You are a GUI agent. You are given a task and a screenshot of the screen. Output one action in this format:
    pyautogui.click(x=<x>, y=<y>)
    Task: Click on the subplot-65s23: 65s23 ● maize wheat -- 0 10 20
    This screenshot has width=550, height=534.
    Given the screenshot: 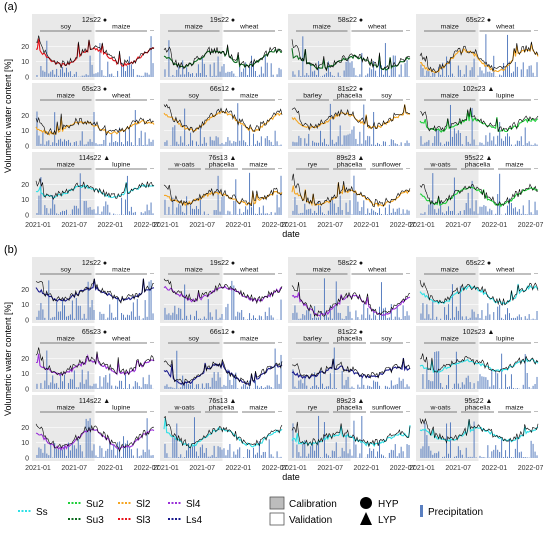 What is the action you would take?
    pyautogui.click(x=89, y=117)
    